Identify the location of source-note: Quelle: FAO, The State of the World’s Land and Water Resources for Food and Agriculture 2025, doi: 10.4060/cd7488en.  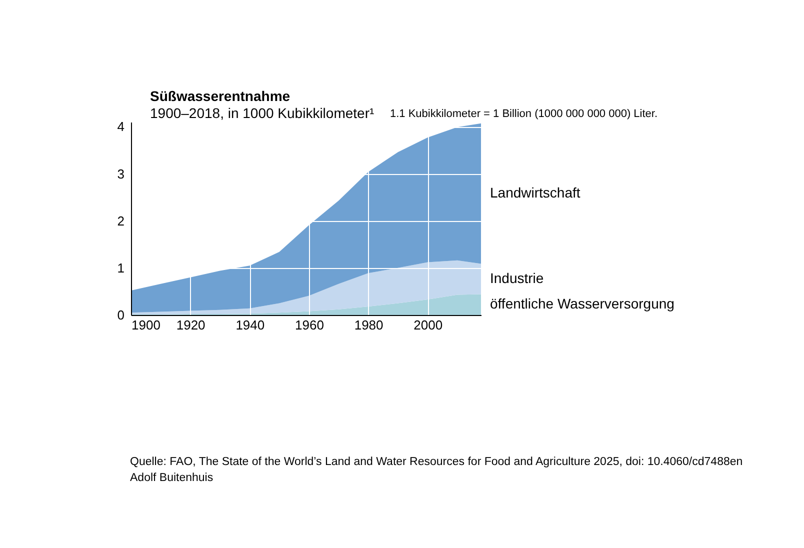
(436, 462).